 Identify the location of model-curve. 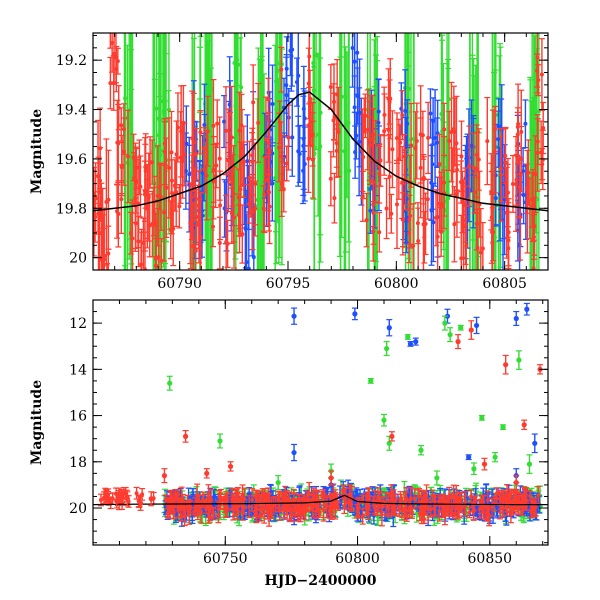
(320, 500).